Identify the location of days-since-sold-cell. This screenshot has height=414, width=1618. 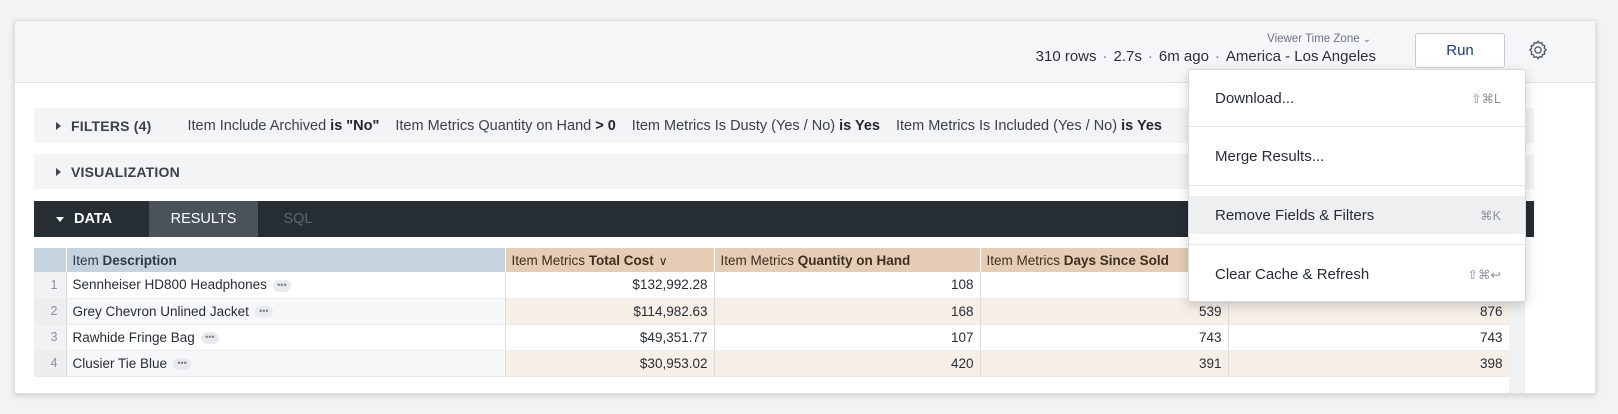
(1104, 285).